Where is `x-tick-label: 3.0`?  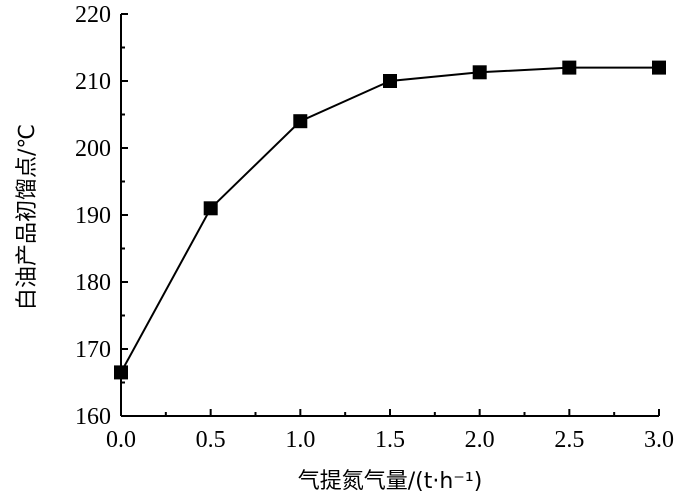 x-tick-label: 3.0 is located at coordinates (659, 440).